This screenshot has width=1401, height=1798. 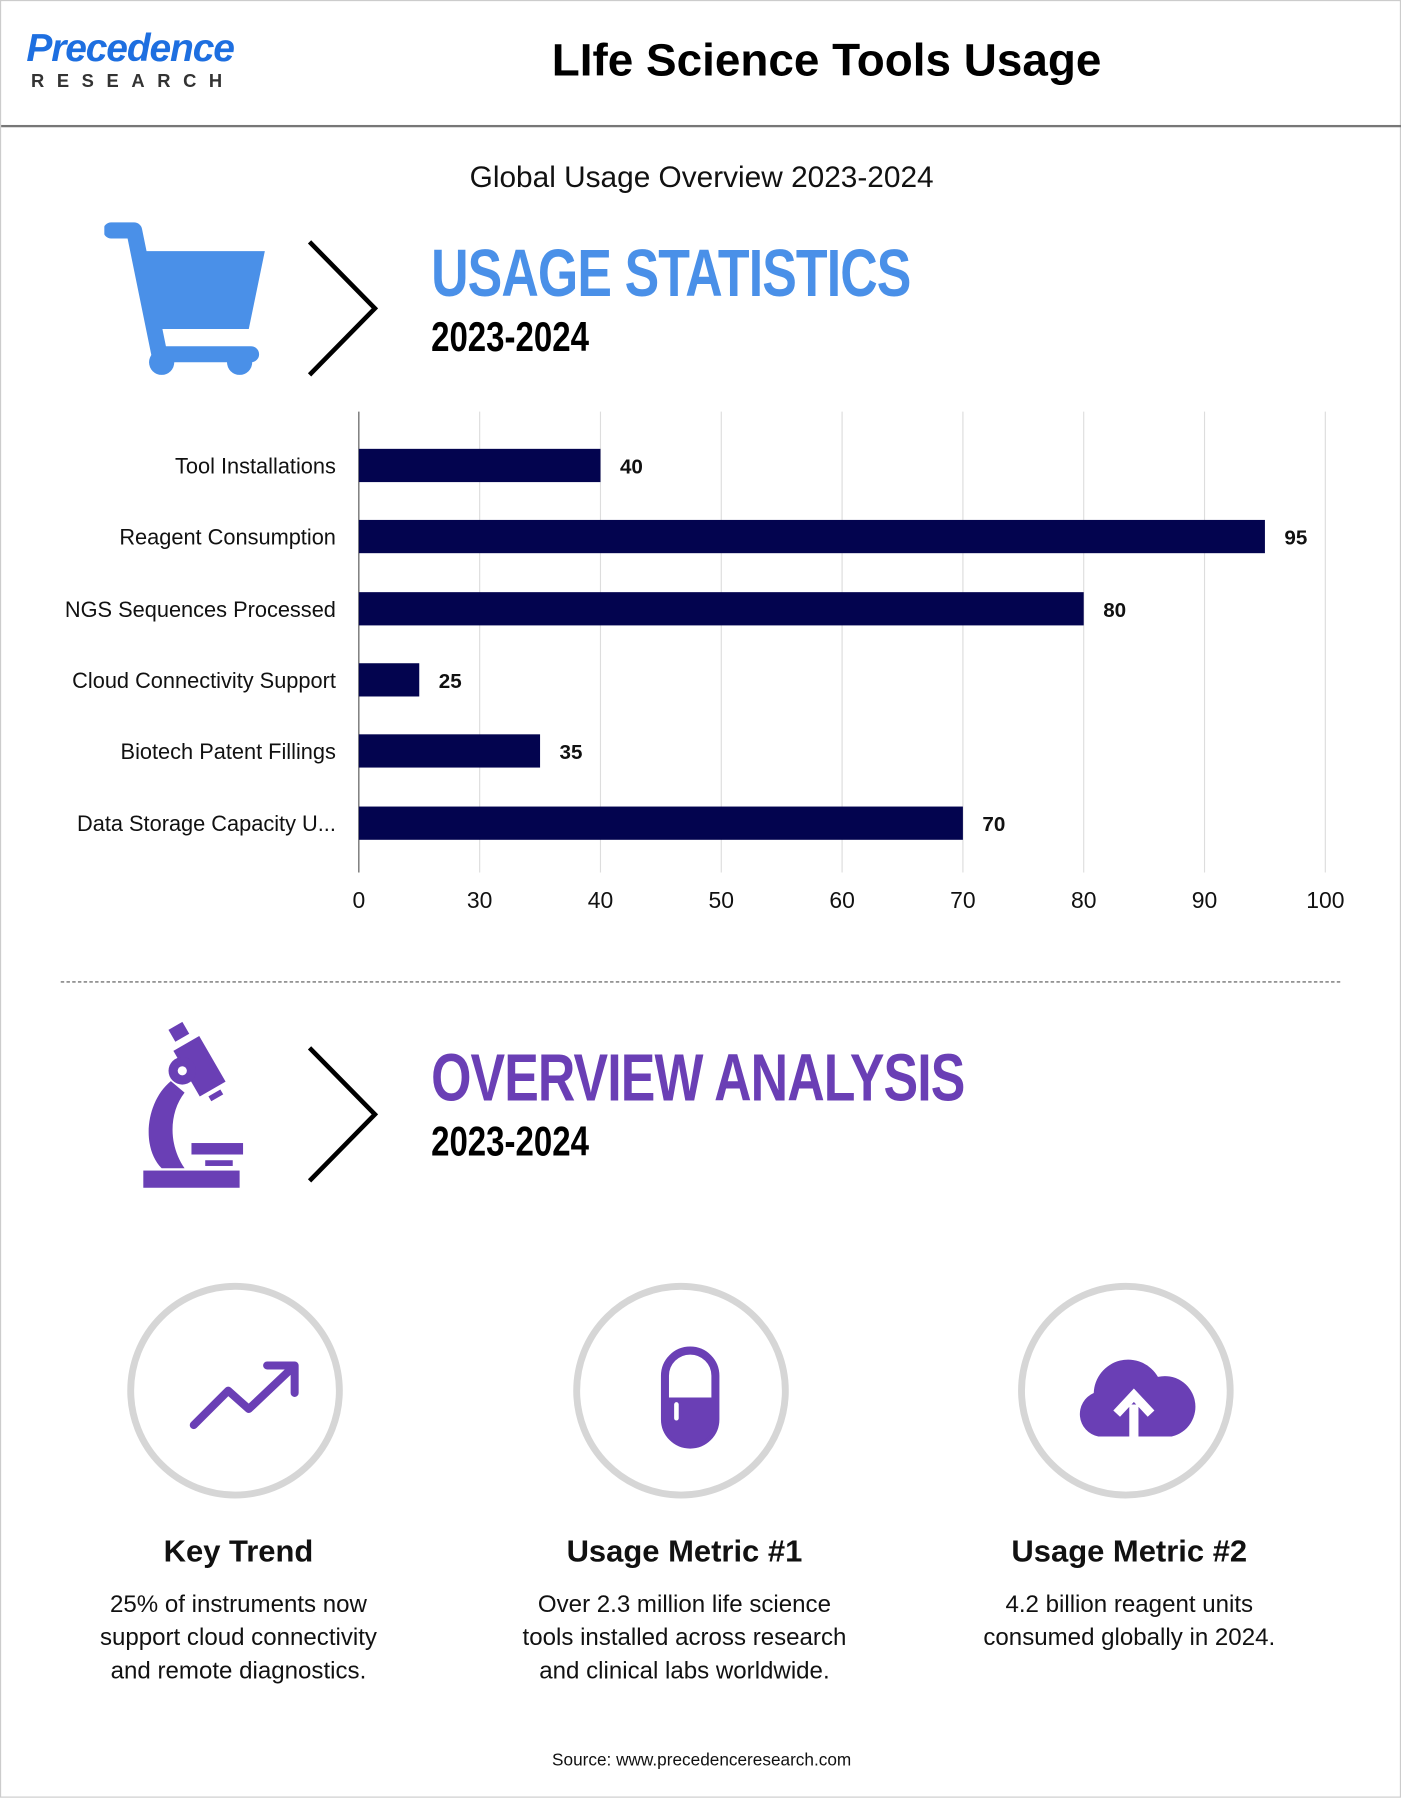 What do you see at coordinates (184, 298) in the screenshot?
I see `shopping-cart-icon` at bounding box center [184, 298].